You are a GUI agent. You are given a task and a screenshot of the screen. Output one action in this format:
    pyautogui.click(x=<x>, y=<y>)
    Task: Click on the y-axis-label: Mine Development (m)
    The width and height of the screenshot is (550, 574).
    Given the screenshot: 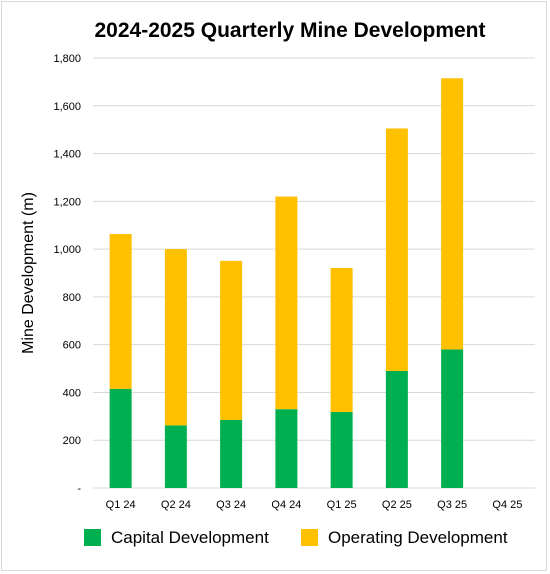 What is the action you would take?
    pyautogui.click(x=28, y=273)
    